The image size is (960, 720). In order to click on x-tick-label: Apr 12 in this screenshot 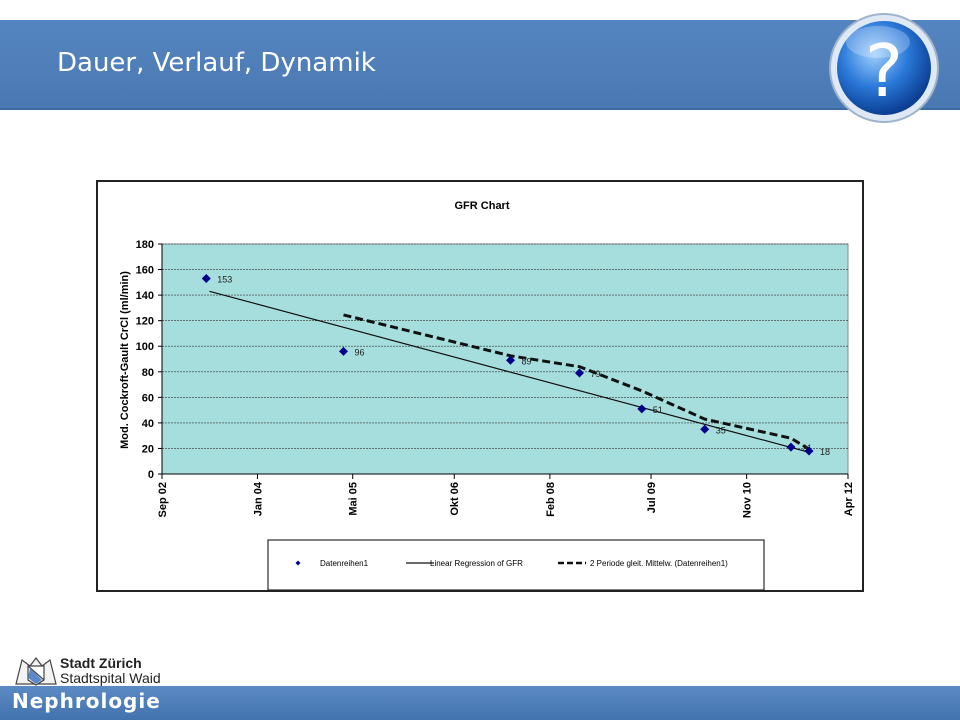, I will do `click(849, 499)`.